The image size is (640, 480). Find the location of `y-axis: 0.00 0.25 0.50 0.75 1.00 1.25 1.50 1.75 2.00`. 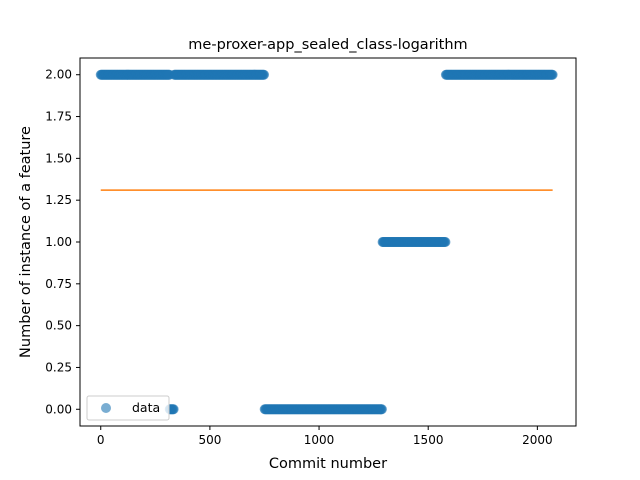

y-axis: 0.00 0.25 0.50 0.75 1.00 1.25 1.50 1.75 2.00 is located at coordinates (62, 242).